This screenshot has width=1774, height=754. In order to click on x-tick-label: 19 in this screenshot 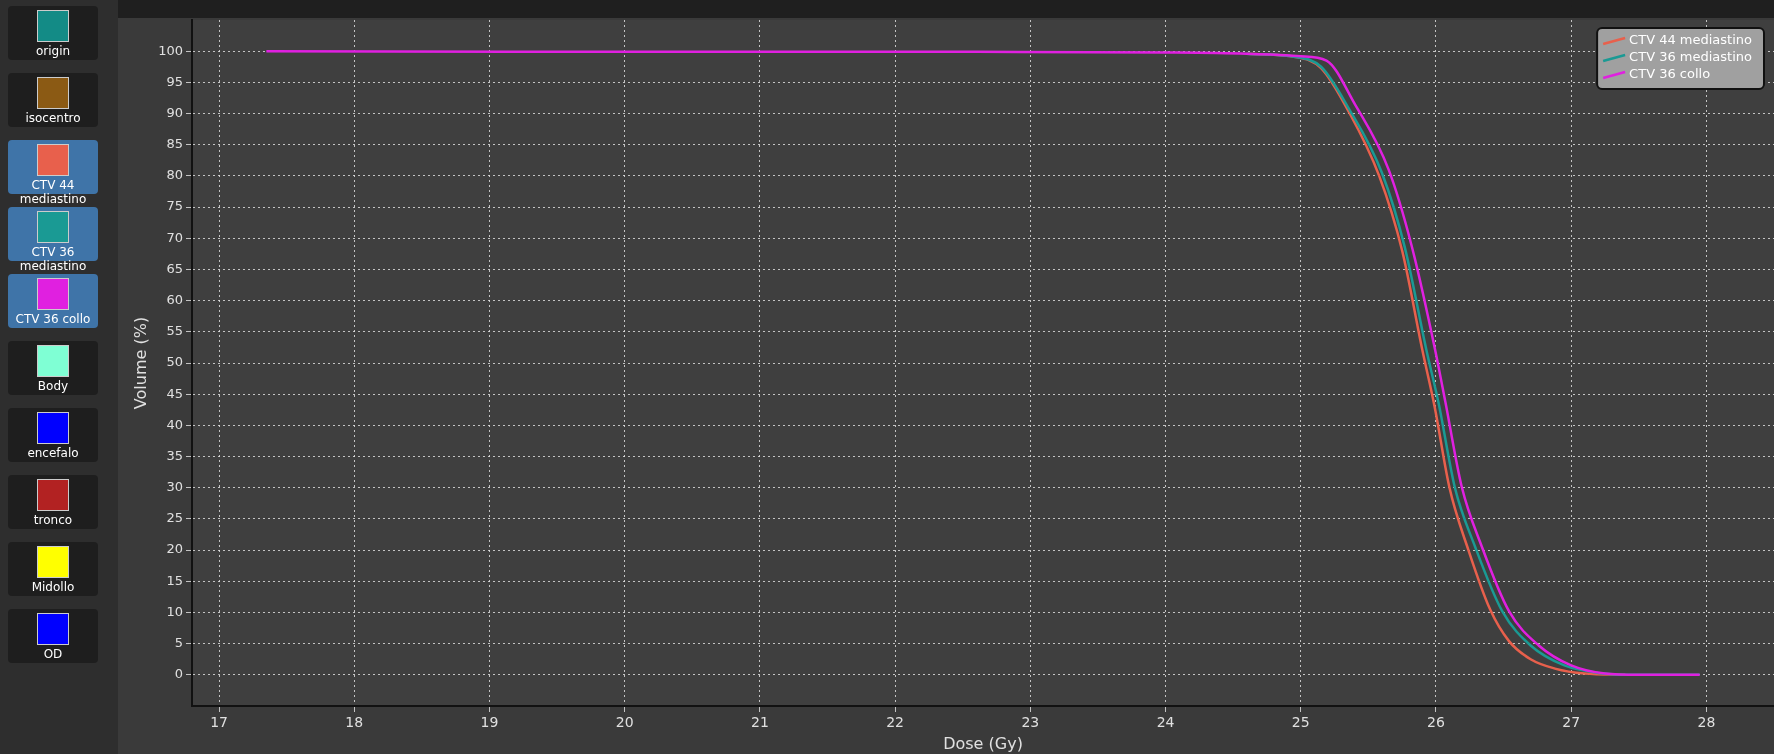, I will do `click(489, 722)`.